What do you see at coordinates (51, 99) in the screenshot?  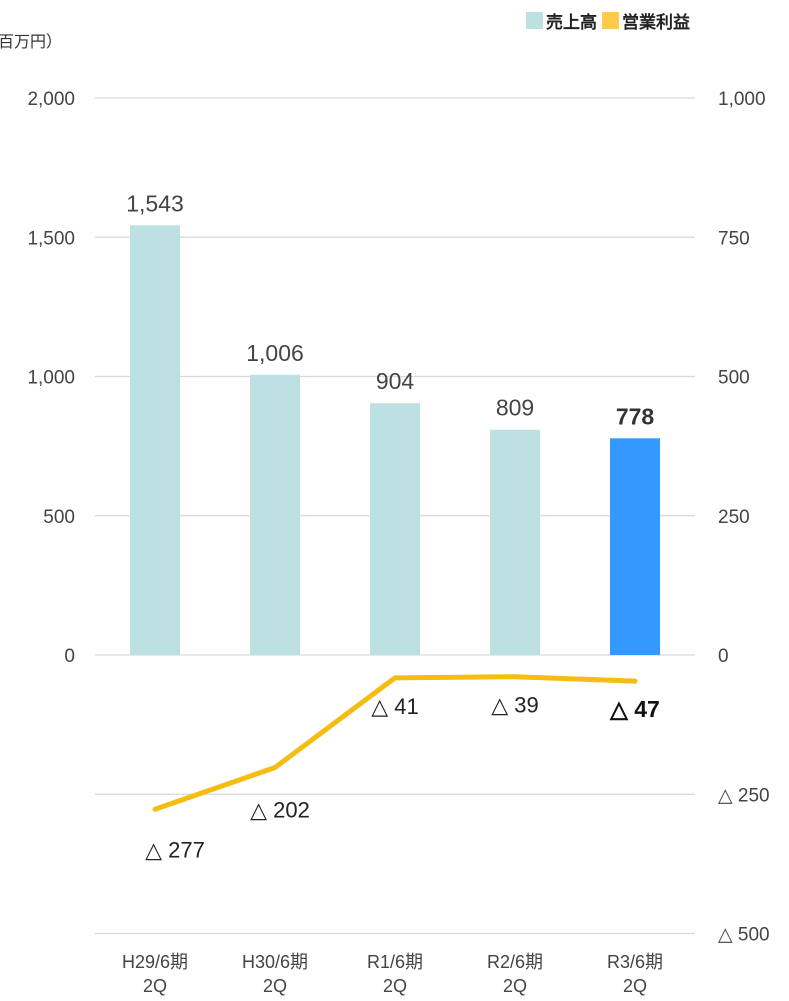 I see `left-axis-tick-label: 2,000` at bounding box center [51, 99].